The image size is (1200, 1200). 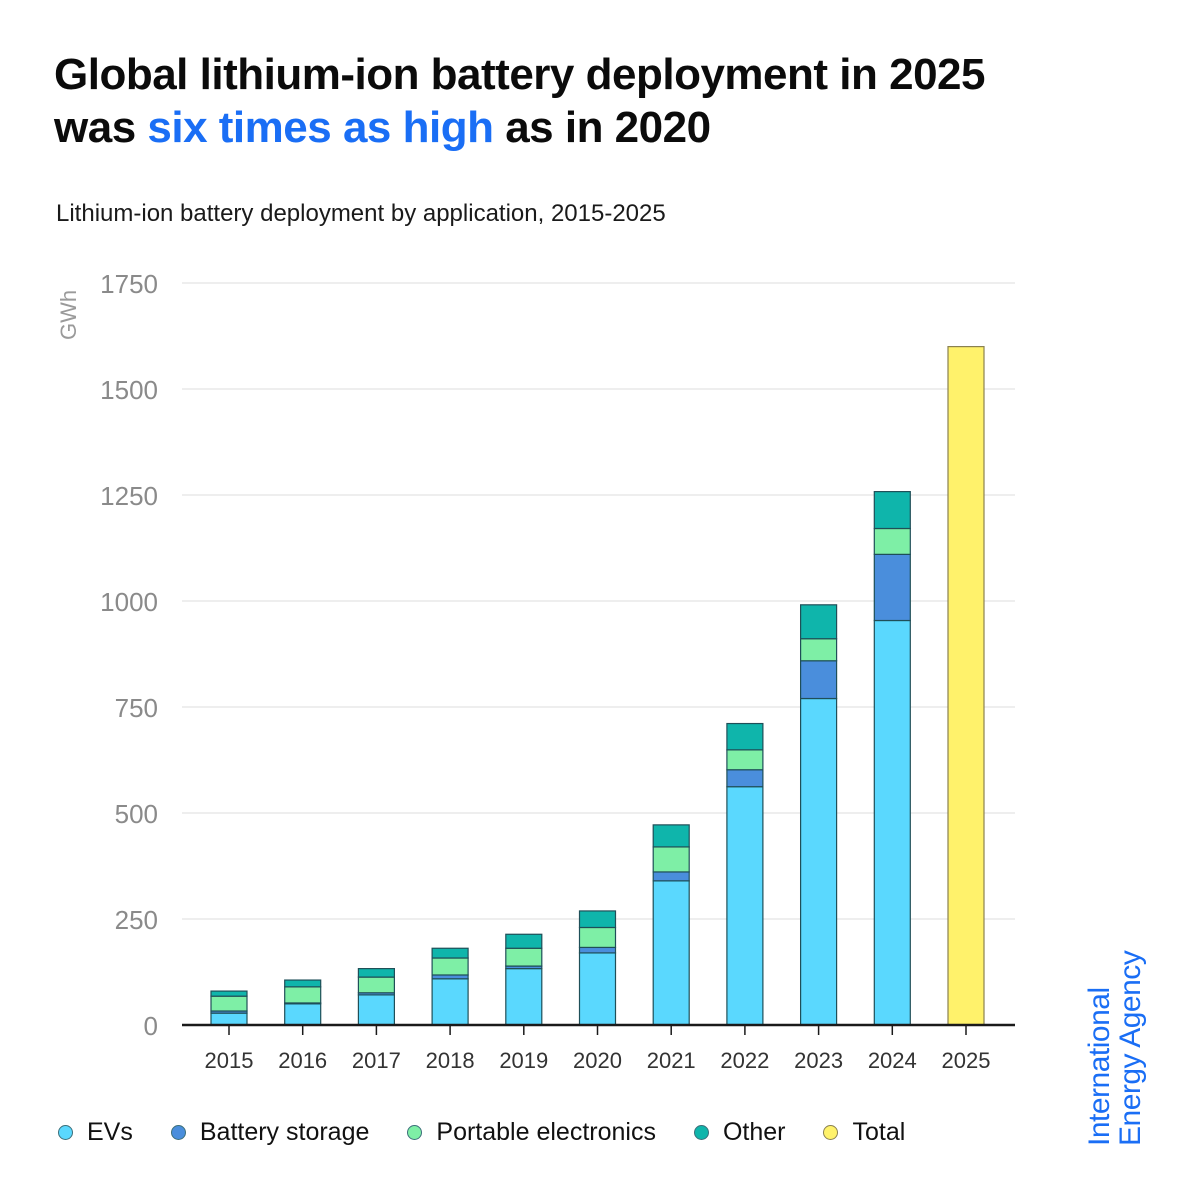 What do you see at coordinates (302, 1060) in the screenshot?
I see `x-tick-label: 2016` at bounding box center [302, 1060].